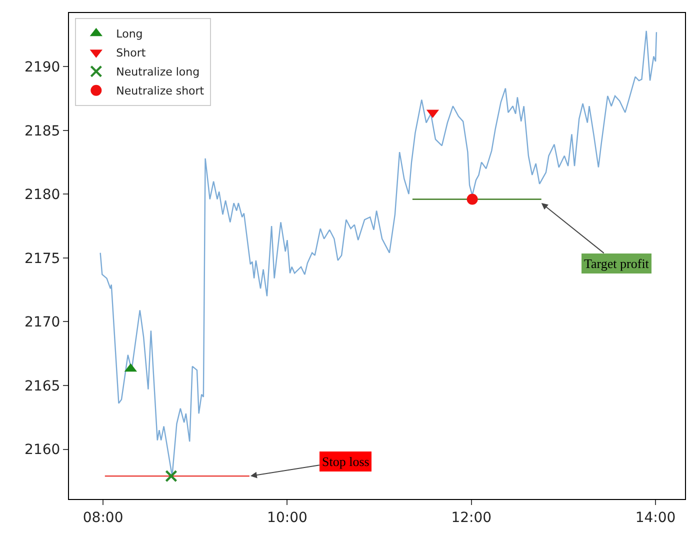 The height and width of the screenshot is (533, 693). What do you see at coordinates (42, 450) in the screenshot?
I see `y-tick-label: 2160` at bounding box center [42, 450].